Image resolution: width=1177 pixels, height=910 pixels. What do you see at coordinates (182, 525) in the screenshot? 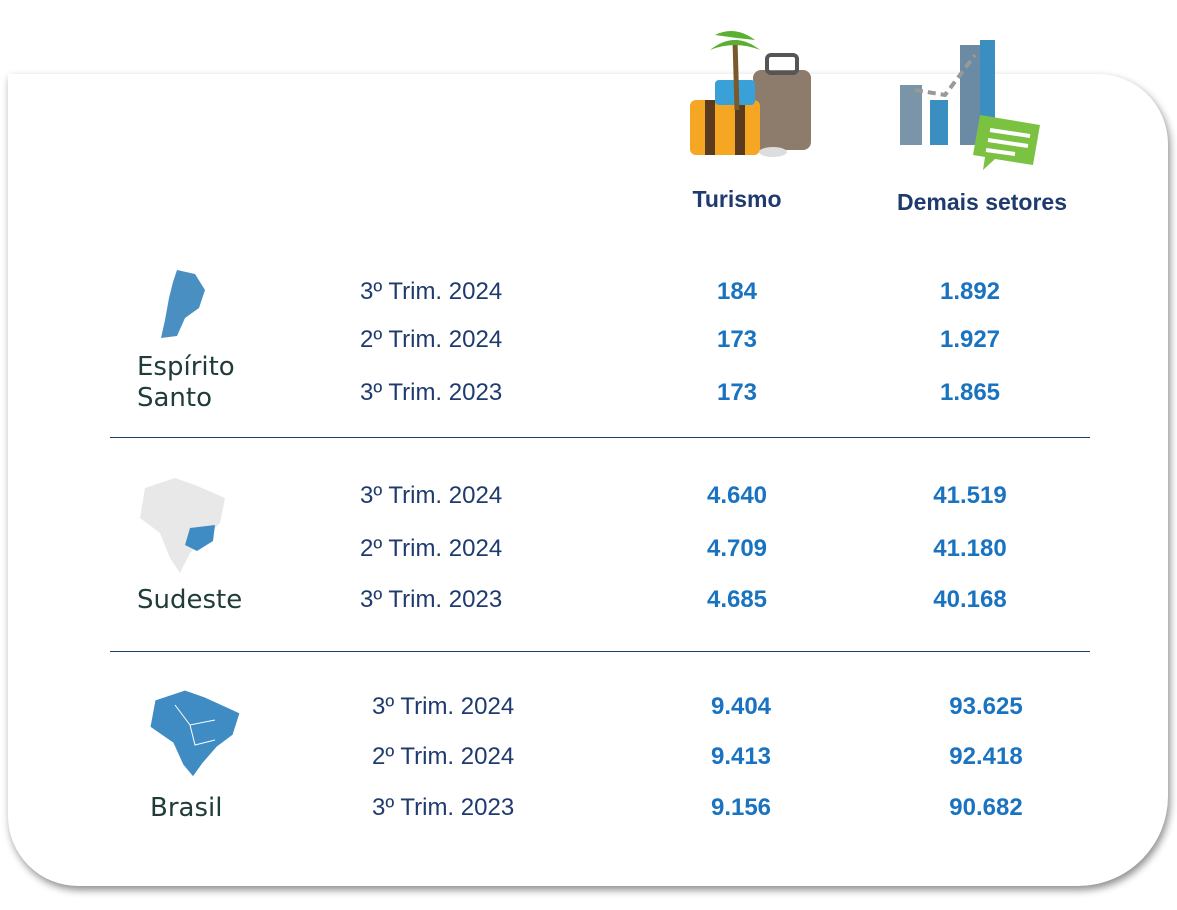
I see `sudeste-map` at bounding box center [182, 525].